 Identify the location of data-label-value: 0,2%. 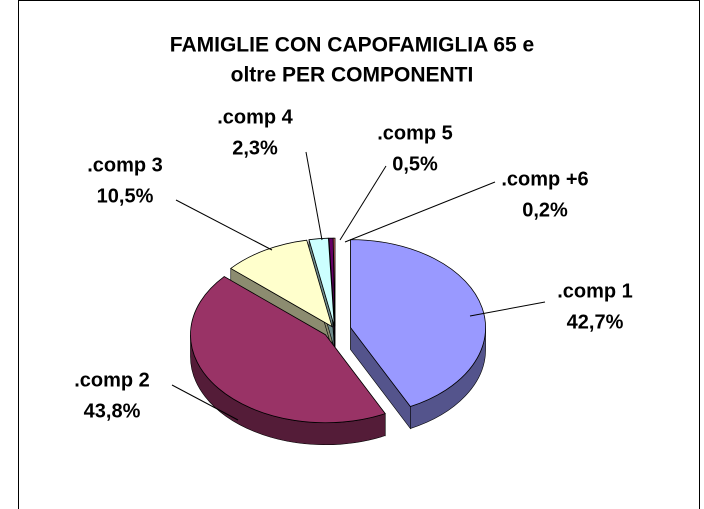
(545, 210).